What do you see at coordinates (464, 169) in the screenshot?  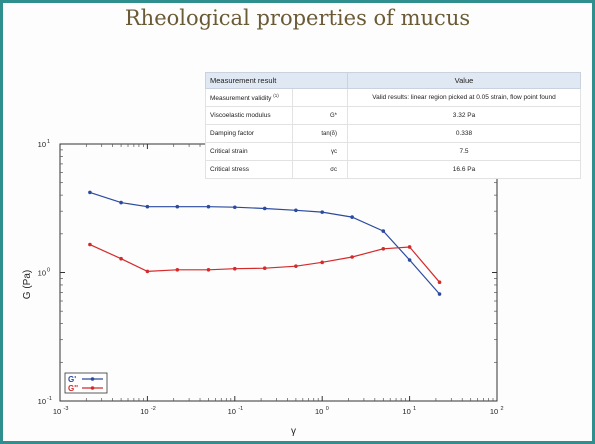 I see `row-value: 16.6 Pa` at bounding box center [464, 169].